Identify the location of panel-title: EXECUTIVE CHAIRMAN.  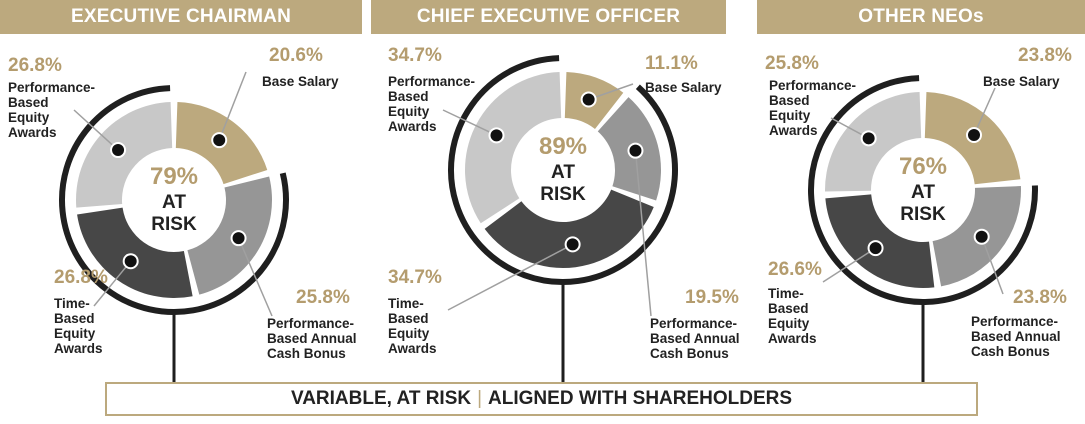
(181, 17).